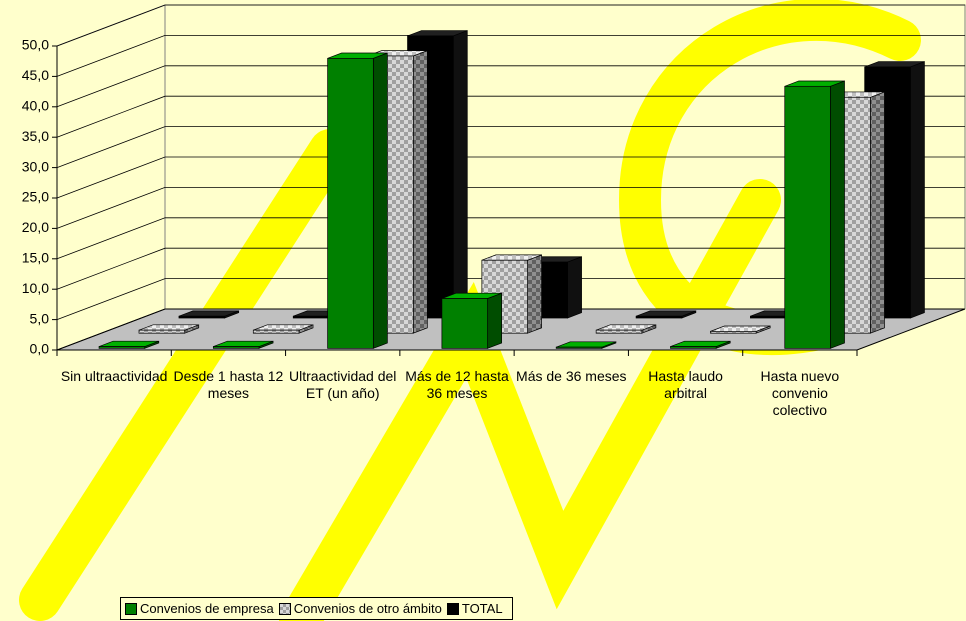  I want to click on legend-item: TOTAL, so click(474, 608).